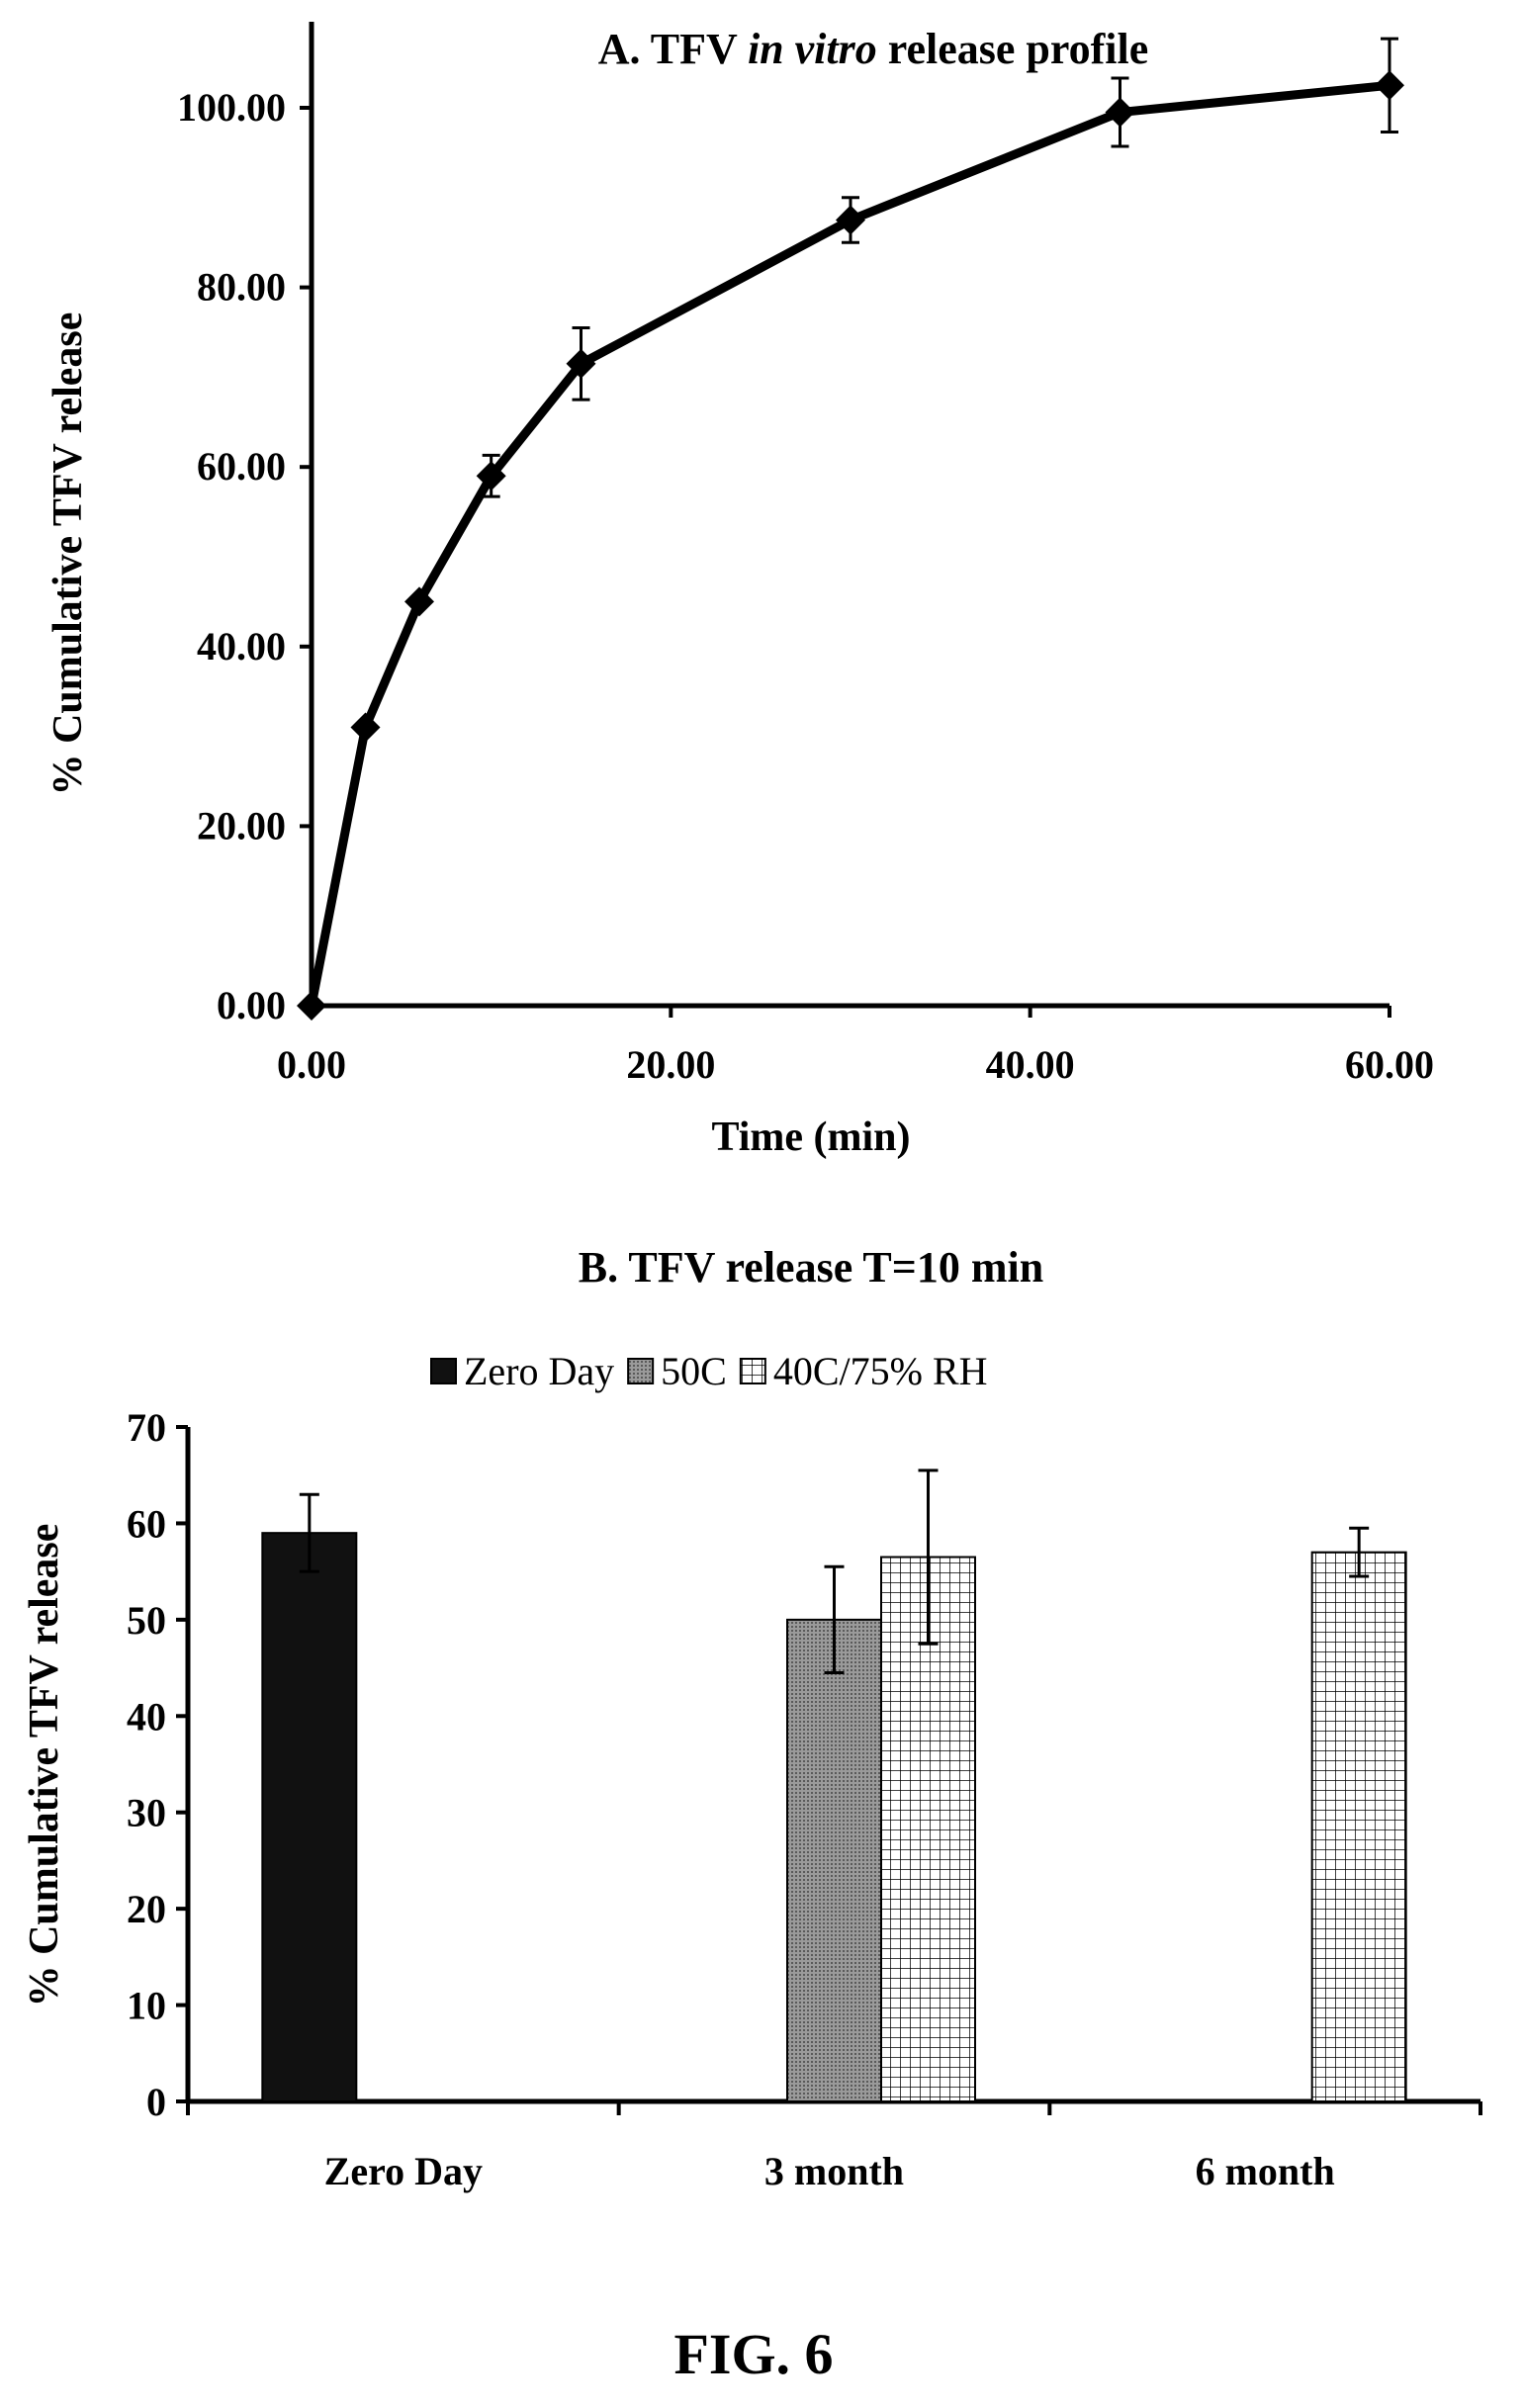 The width and height of the screenshot is (1524, 2408). I want to click on chart-b-y-tick-label: 50, so click(146, 1620).